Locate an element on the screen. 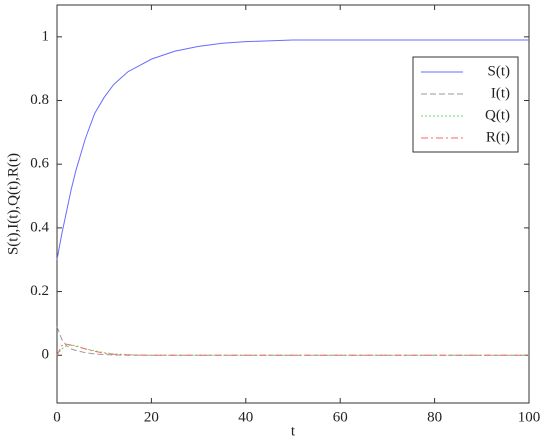  y-tick-label: 0.6 is located at coordinates (39, 164).